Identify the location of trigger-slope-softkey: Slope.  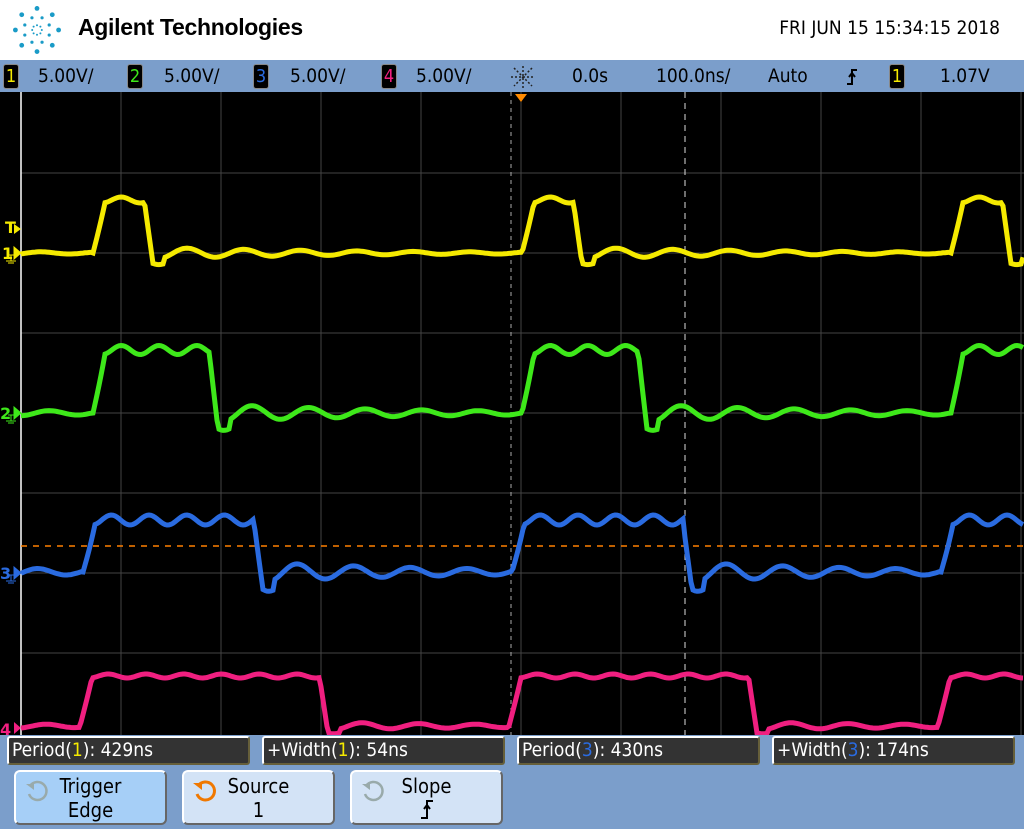
(426, 797).